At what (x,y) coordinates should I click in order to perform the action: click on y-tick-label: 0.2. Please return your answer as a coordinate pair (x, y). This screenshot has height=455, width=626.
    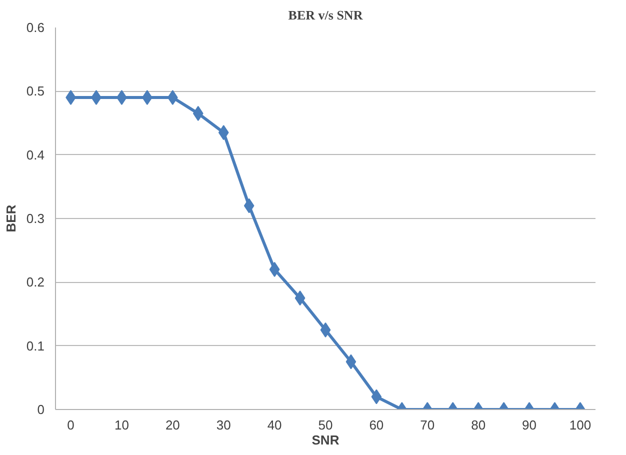
    Looking at the image, I should click on (35, 282).